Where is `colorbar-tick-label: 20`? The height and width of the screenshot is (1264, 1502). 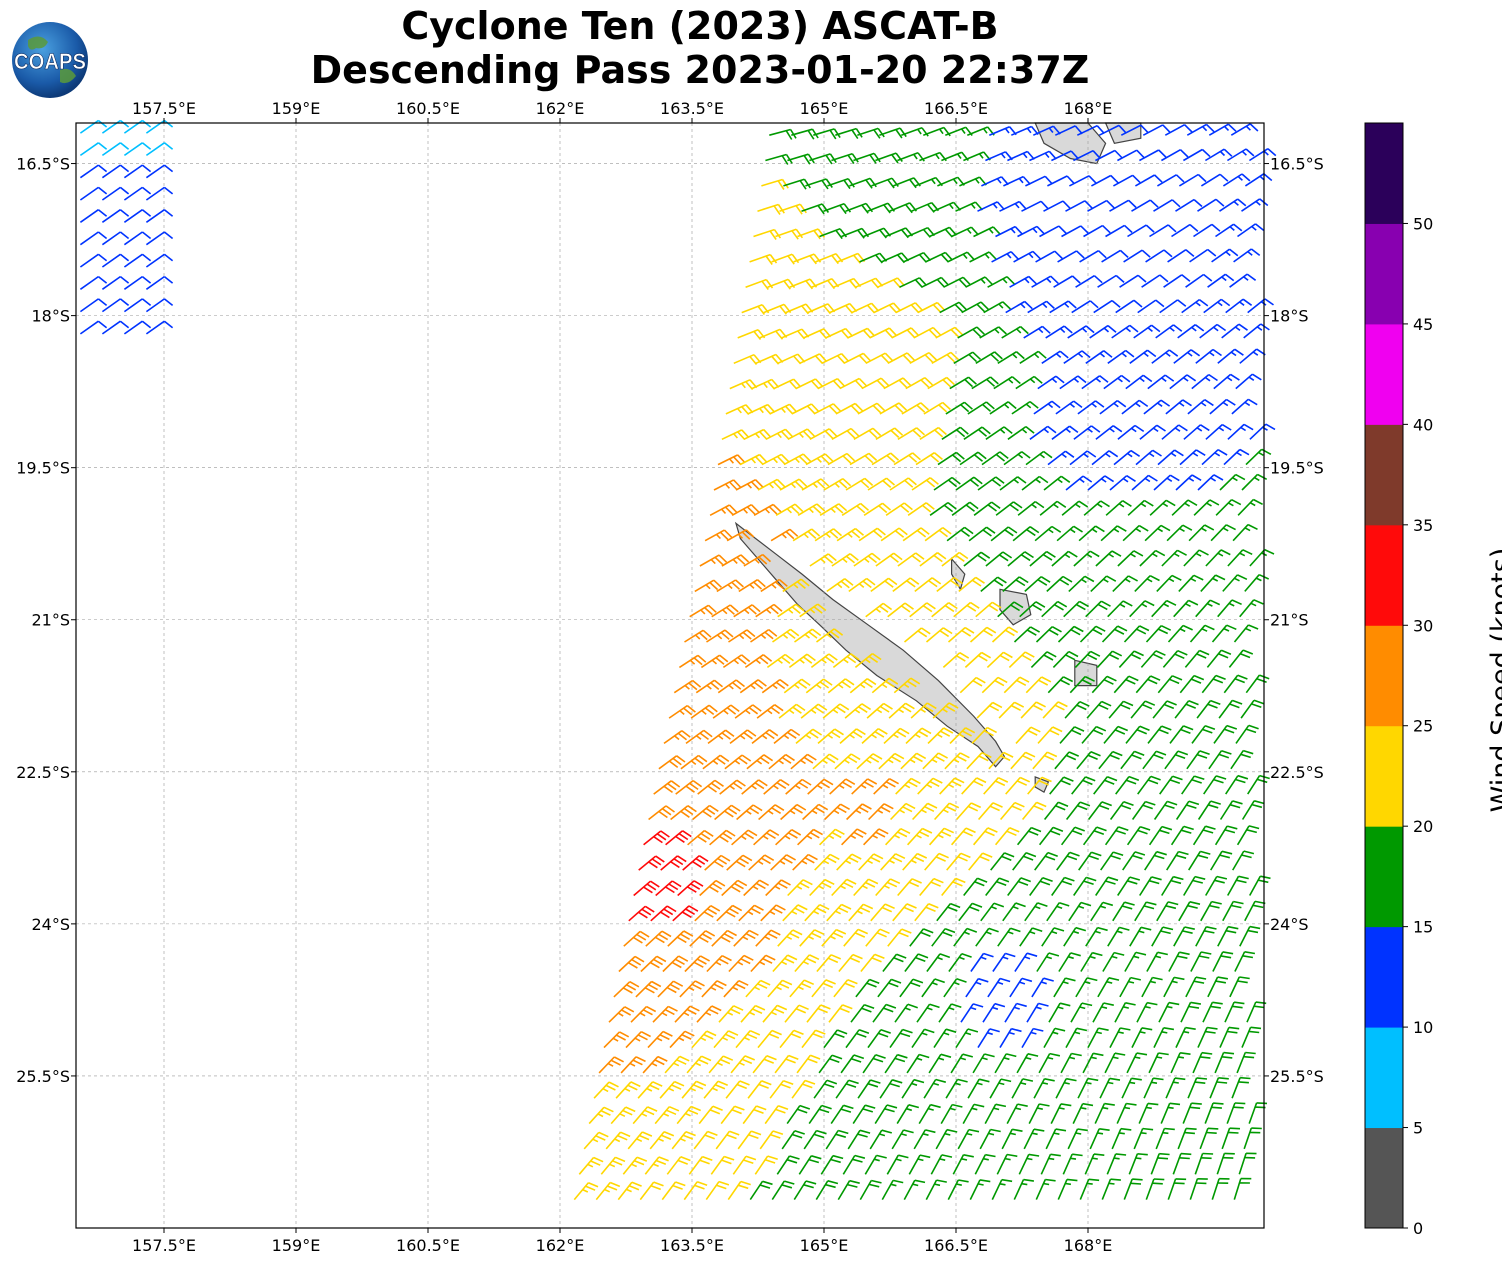
colorbar-tick-label: 20 is located at coordinates (1423, 826).